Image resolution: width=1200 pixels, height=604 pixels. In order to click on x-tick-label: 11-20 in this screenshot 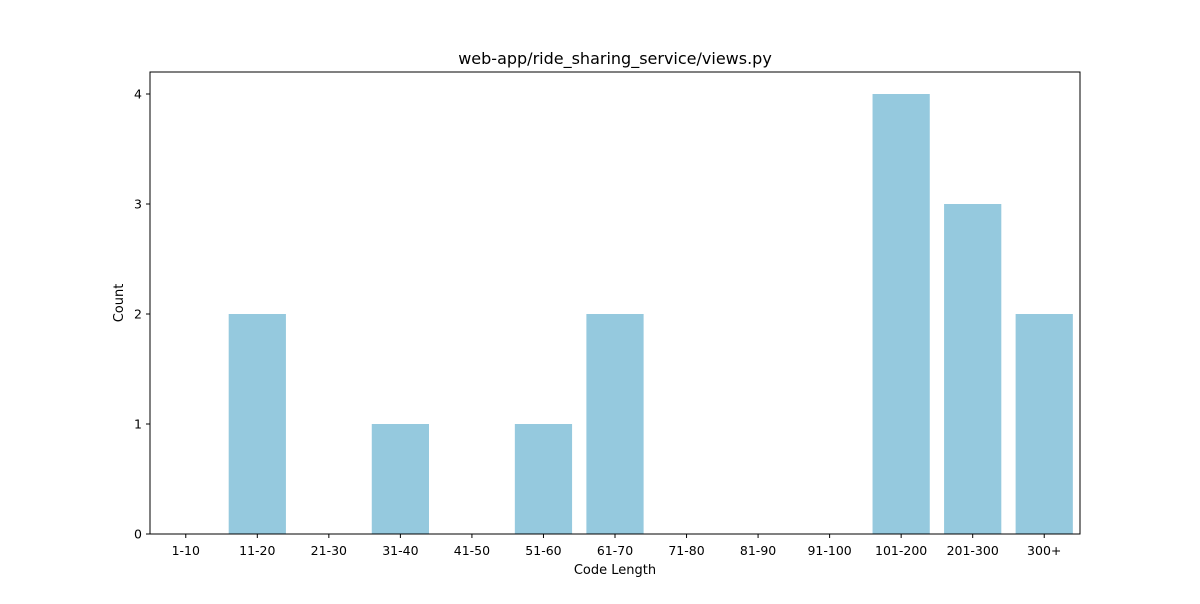, I will do `click(257, 550)`.